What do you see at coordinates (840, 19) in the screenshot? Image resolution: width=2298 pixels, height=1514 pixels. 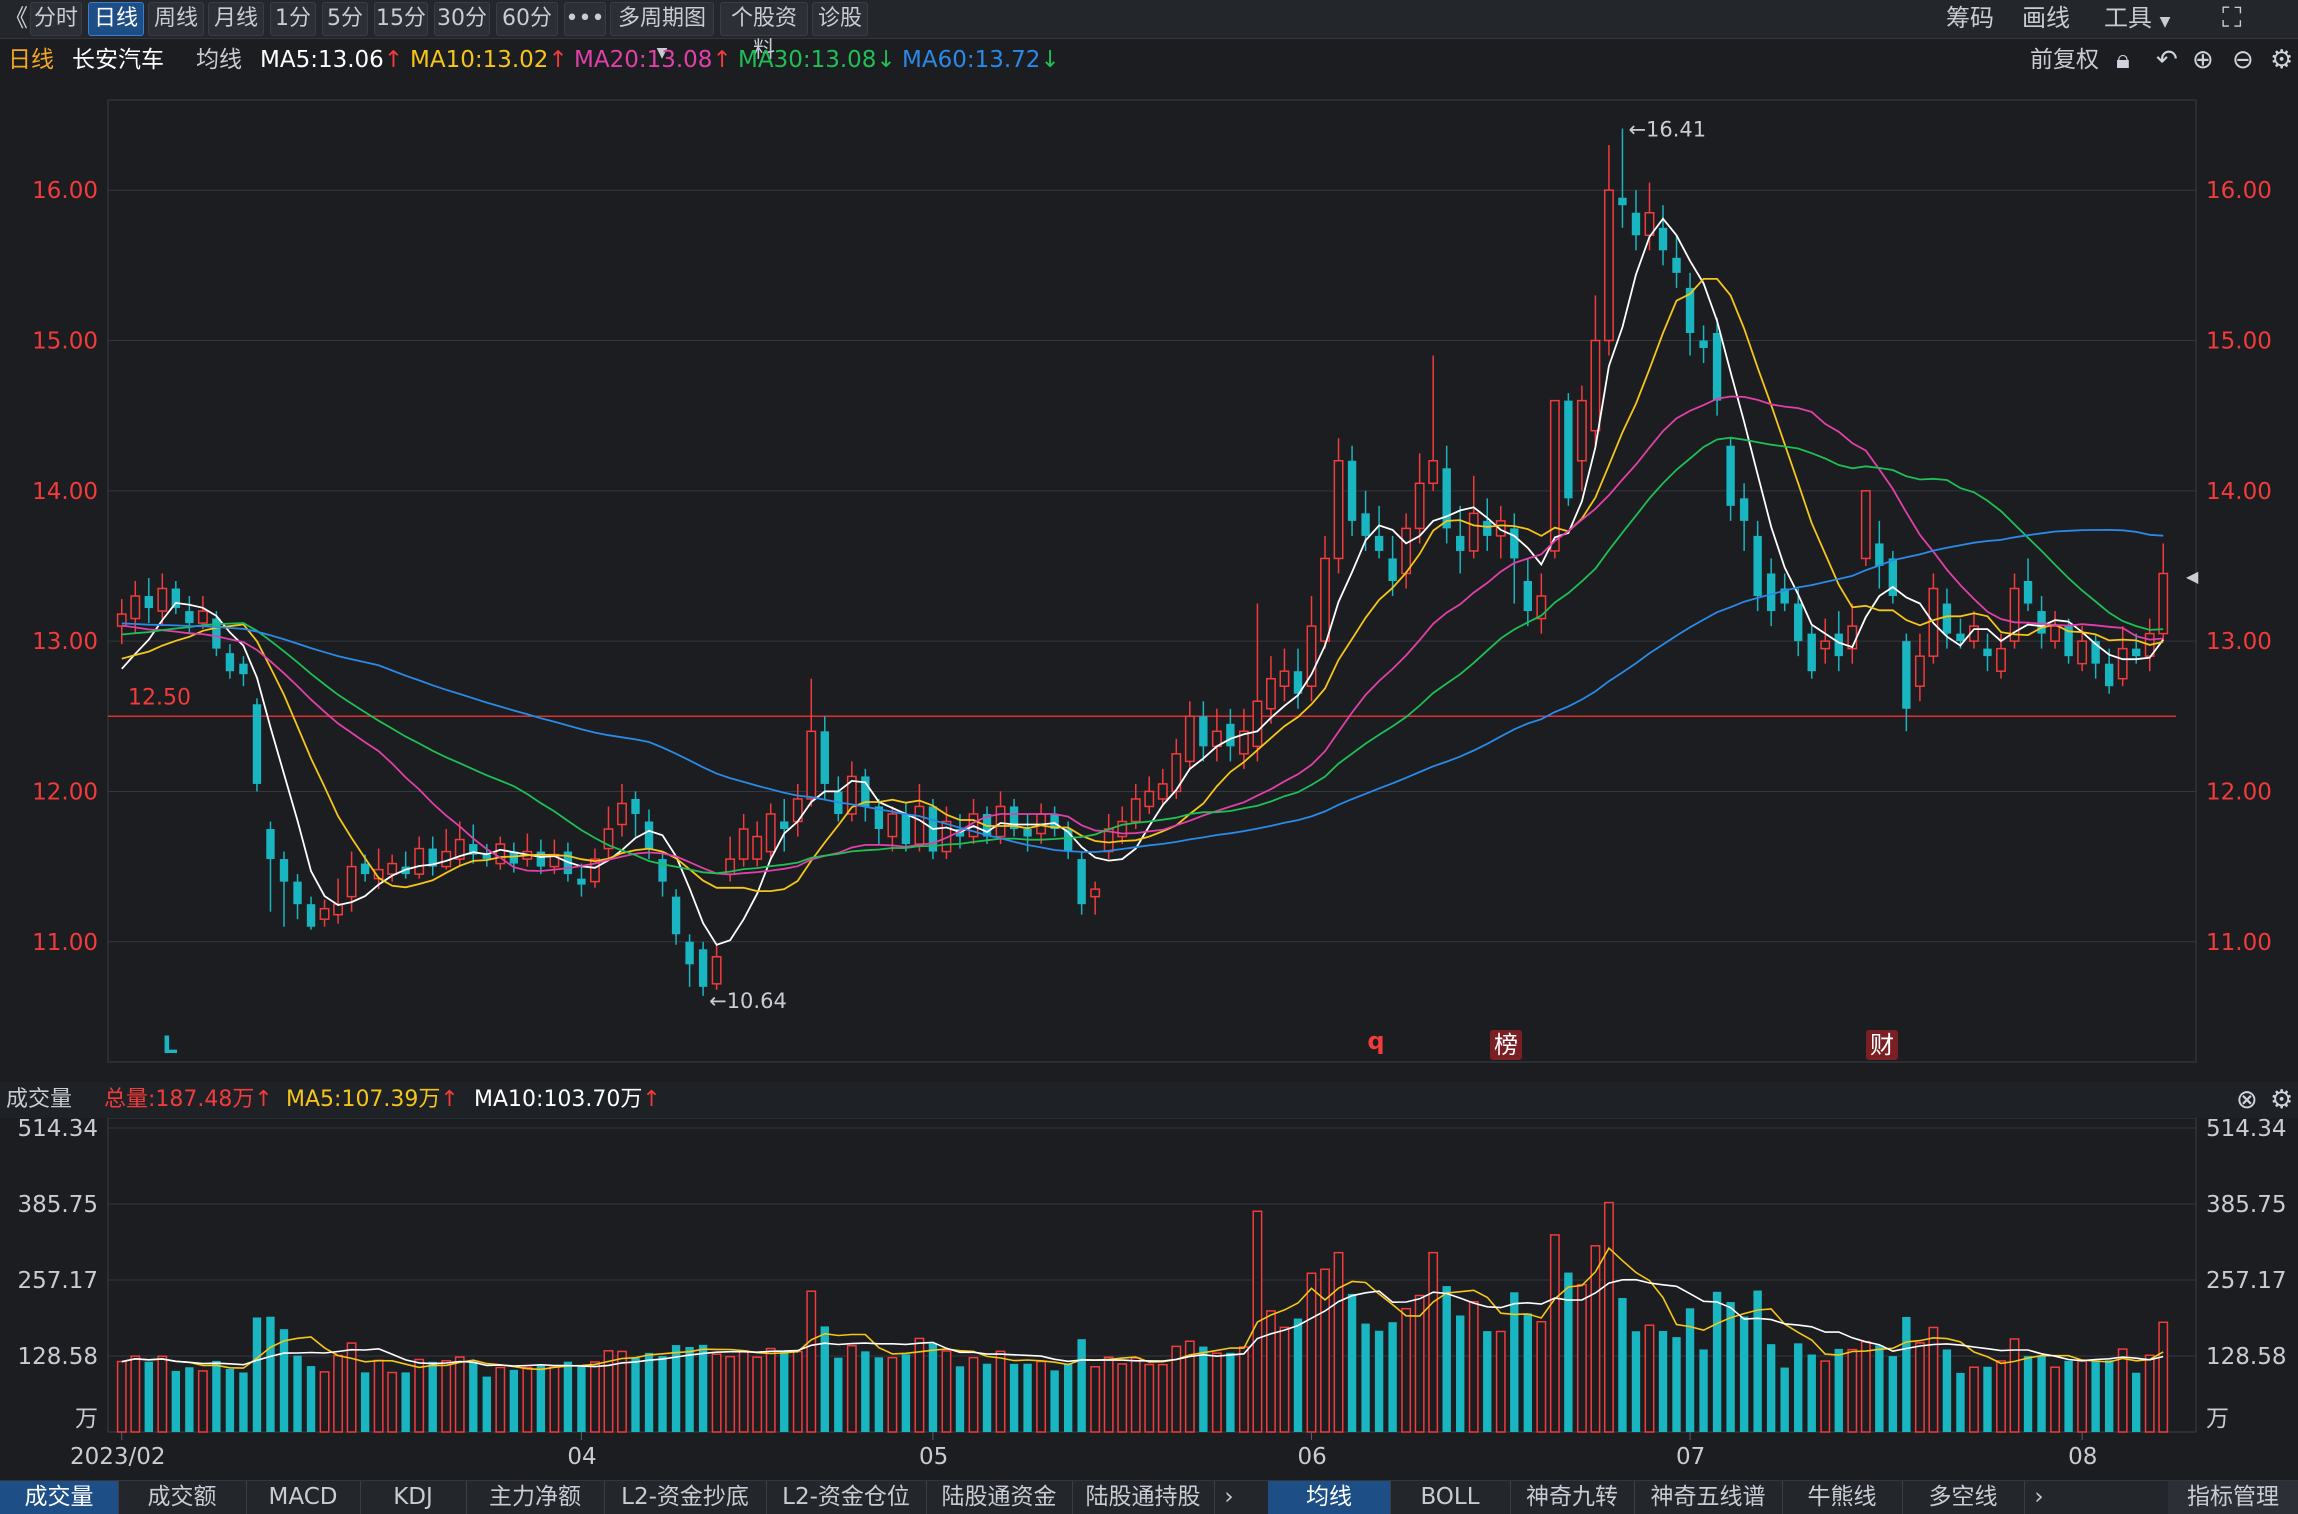 I see `diagnose-button: 诊股` at bounding box center [840, 19].